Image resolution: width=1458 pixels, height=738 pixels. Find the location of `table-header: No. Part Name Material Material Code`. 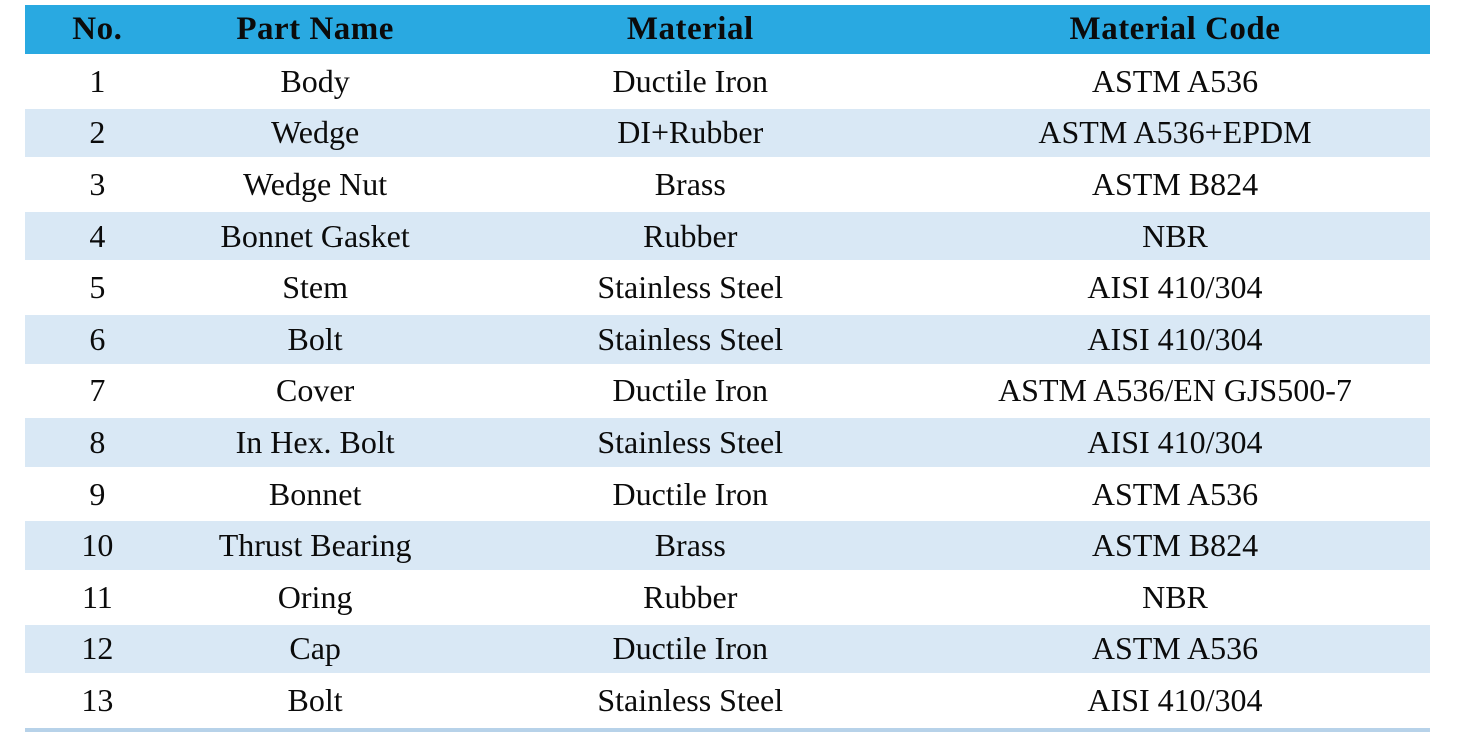

table-header: No. Part Name Material Material Code is located at coordinates (727, 31).